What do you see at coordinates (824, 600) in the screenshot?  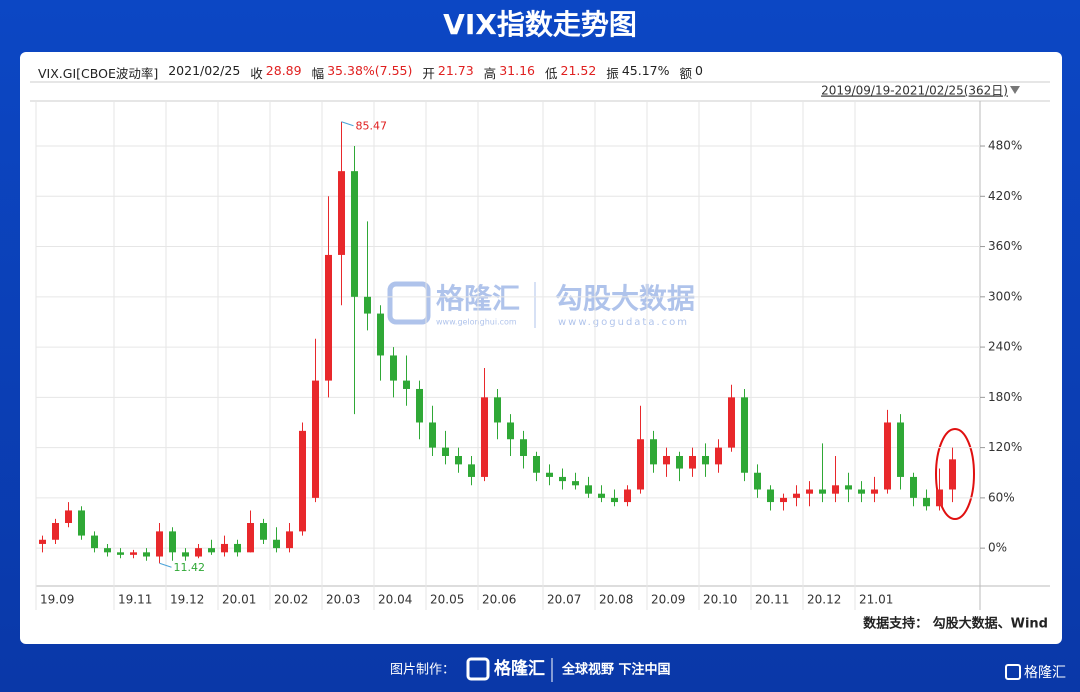 I see `x-tick-label: 20.12` at bounding box center [824, 600].